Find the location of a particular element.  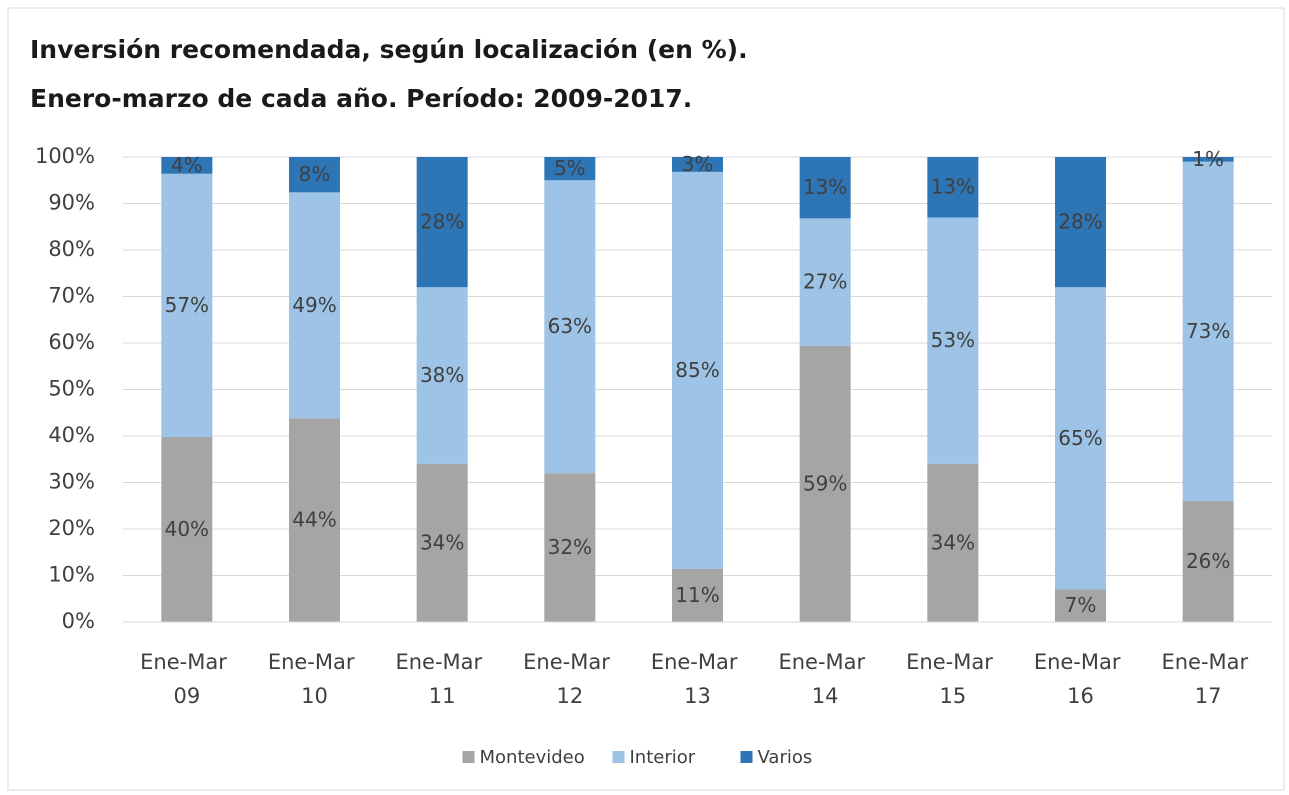

y-tick-label: 30% is located at coordinates (71, 482).